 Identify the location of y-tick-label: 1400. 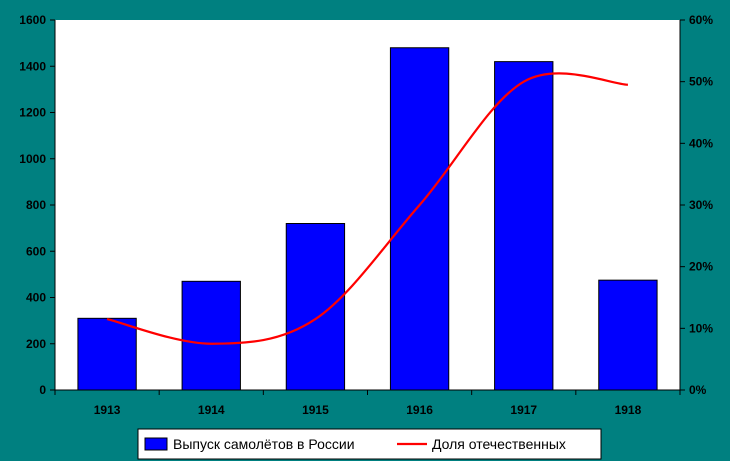
(32, 66).